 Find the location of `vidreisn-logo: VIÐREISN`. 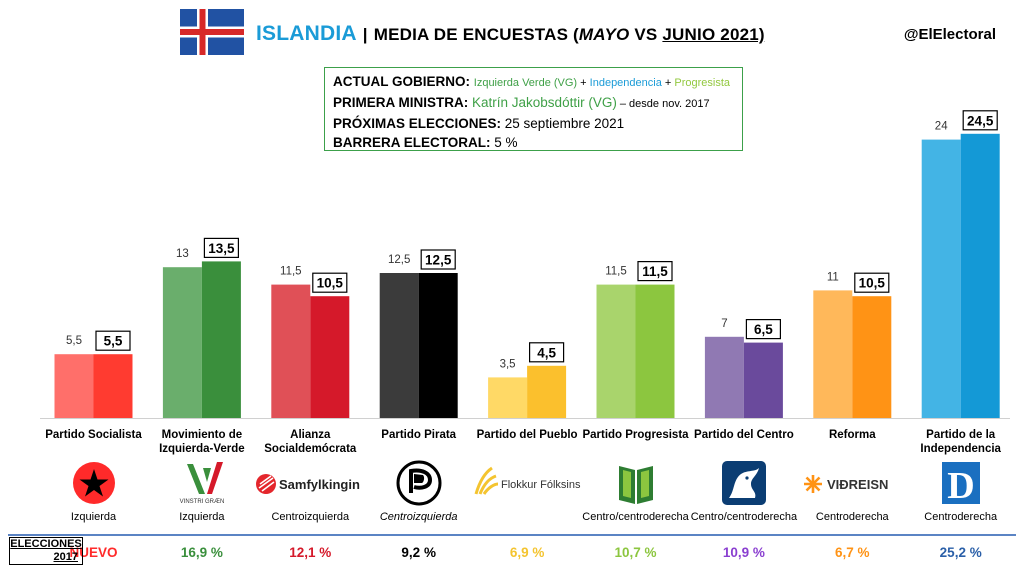

vidreisn-logo: VIÐREISN is located at coordinates (852, 483).